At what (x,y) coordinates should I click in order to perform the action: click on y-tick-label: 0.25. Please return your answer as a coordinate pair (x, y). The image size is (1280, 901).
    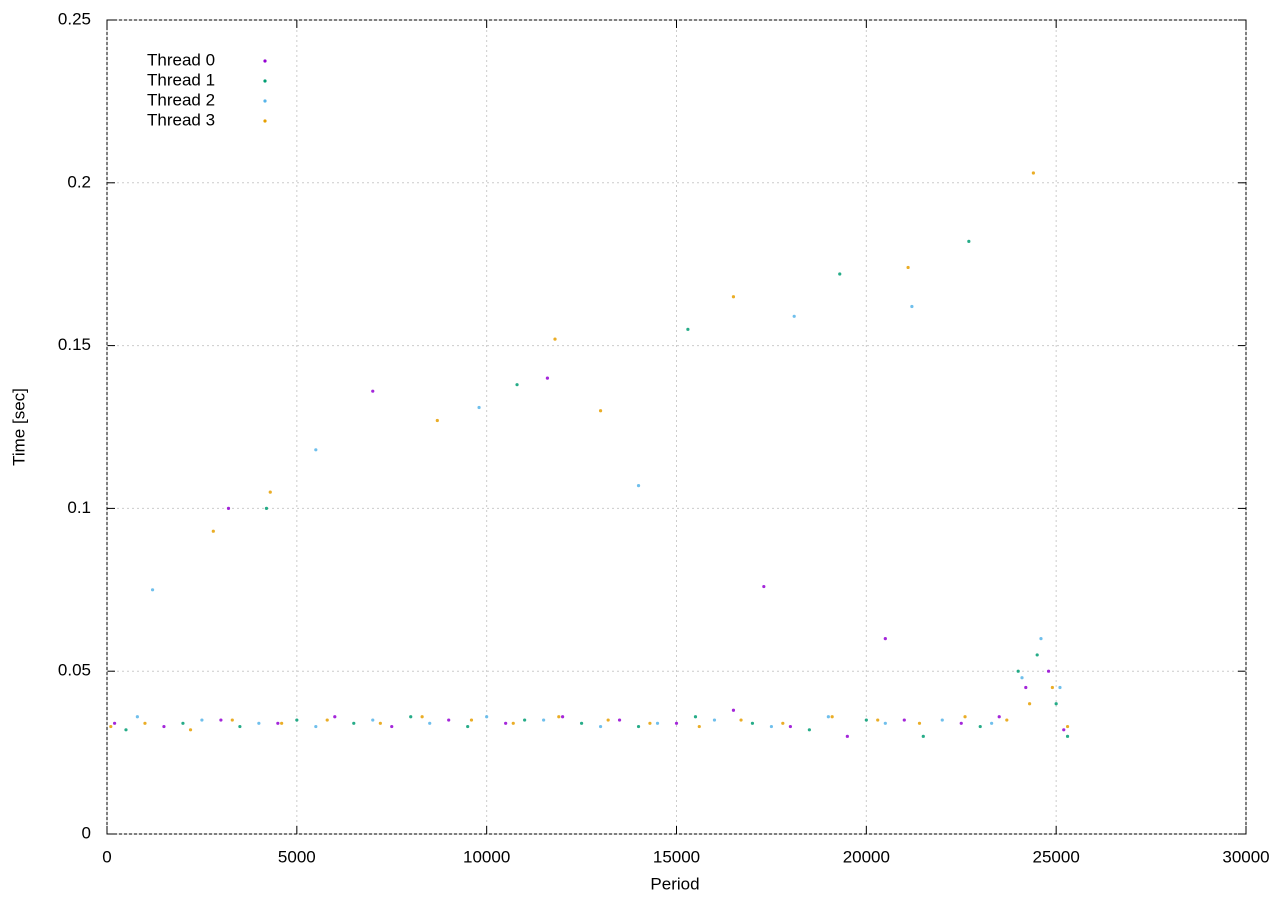
    Looking at the image, I should click on (74, 18).